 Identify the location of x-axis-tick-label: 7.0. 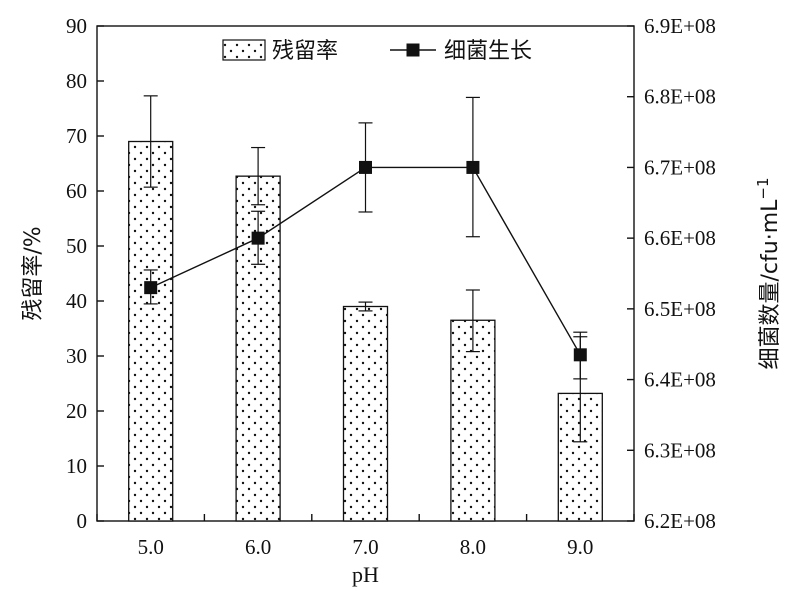
(365, 547).